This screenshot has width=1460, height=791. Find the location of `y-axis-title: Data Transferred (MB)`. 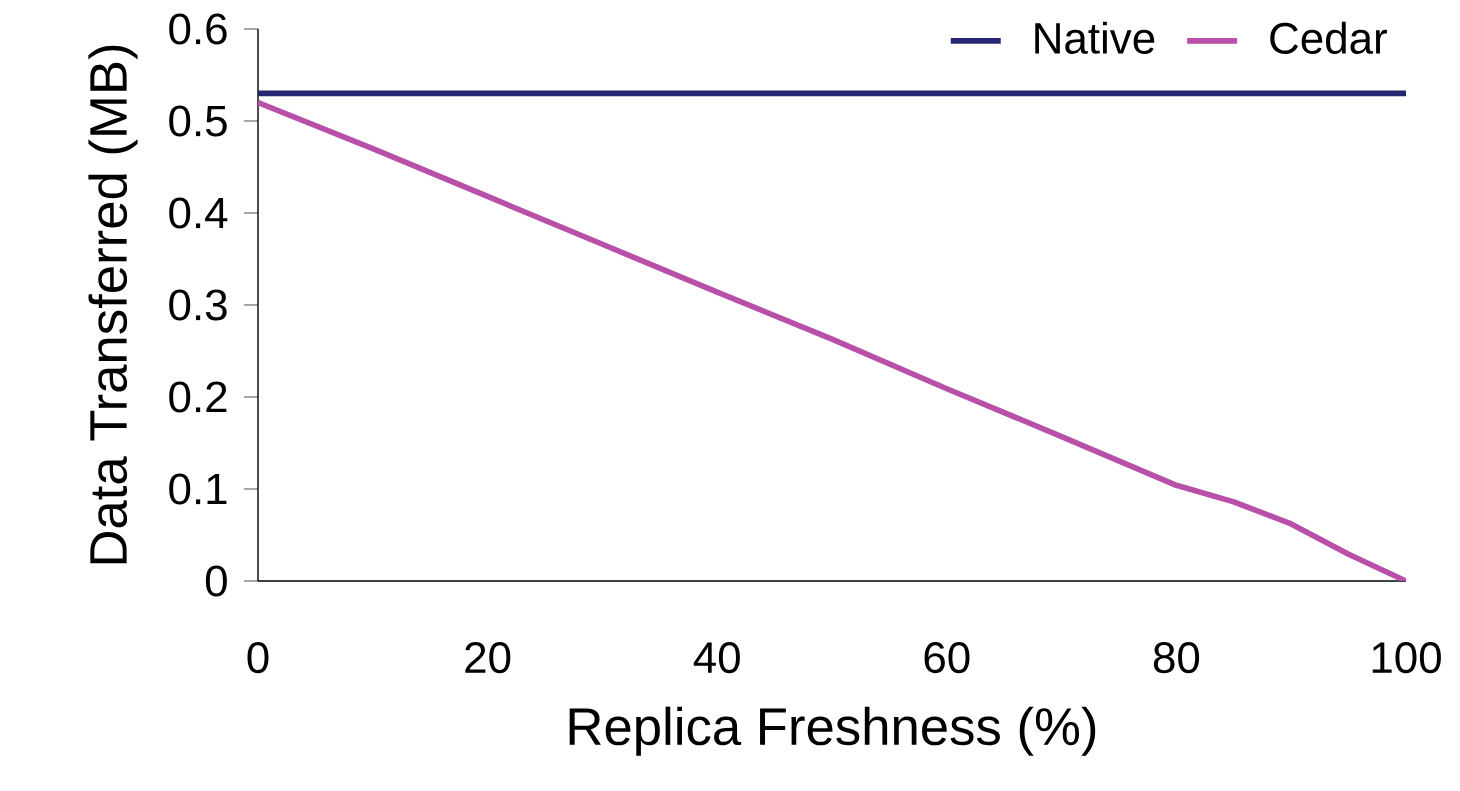

y-axis-title: Data Transferred (MB) is located at coordinates (113, 304).